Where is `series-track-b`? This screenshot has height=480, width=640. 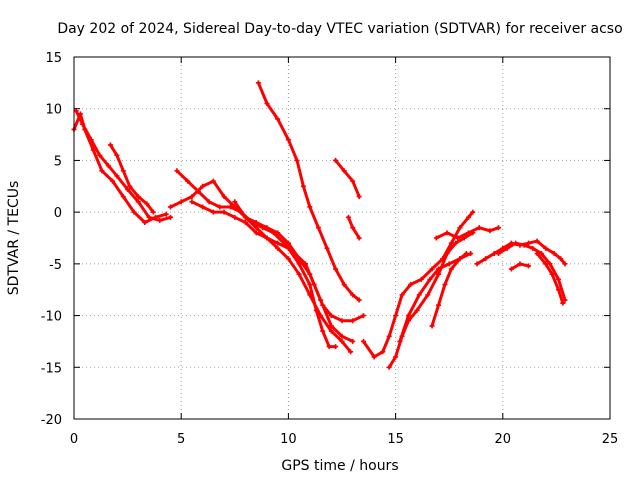
series-track-b is located at coordinates (123, 165).